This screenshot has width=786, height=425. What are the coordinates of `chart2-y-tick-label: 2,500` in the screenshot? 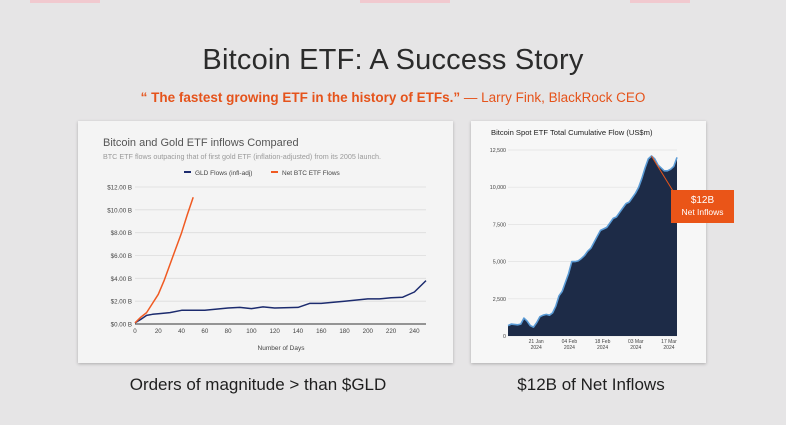 It's located at (499, 300).